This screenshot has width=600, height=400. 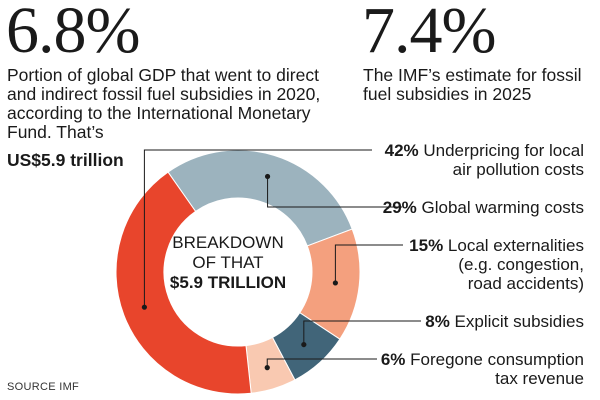 I want to click on slice-label-line: 6% Foregone consumption, so click(x=482, y=359).